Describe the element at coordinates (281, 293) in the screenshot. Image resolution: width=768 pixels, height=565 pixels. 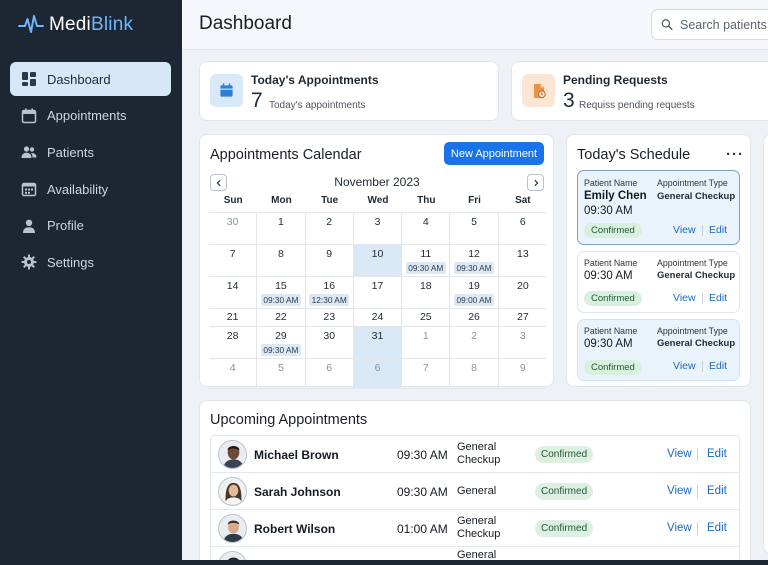
I see `calendar-day-cell: 15 09:30 AM` at that location.